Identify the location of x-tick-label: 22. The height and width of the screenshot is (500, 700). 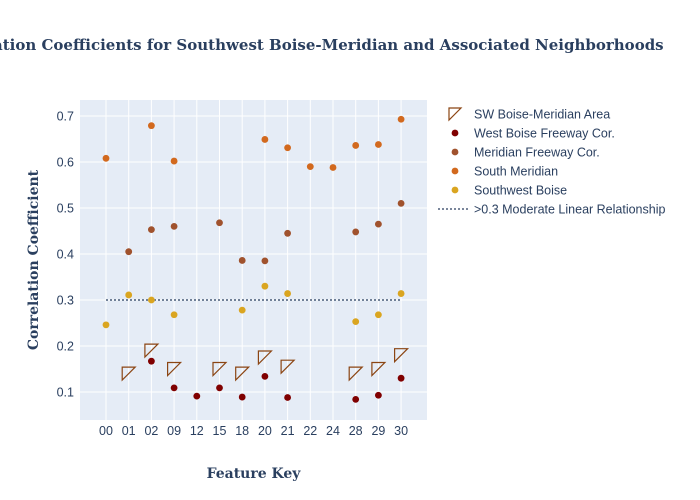
(310, 431).